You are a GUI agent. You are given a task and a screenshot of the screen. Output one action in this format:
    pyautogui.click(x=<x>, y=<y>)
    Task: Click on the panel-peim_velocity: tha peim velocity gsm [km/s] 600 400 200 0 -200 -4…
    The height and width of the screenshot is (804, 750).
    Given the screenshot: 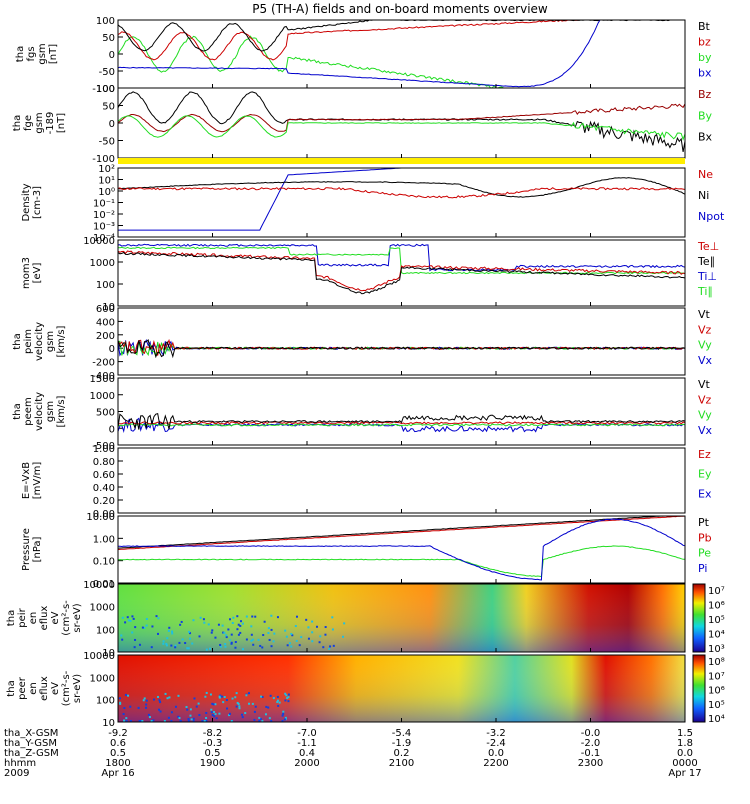 What is the action you would take?
    pyautogui.click(x=362, y=343)
    